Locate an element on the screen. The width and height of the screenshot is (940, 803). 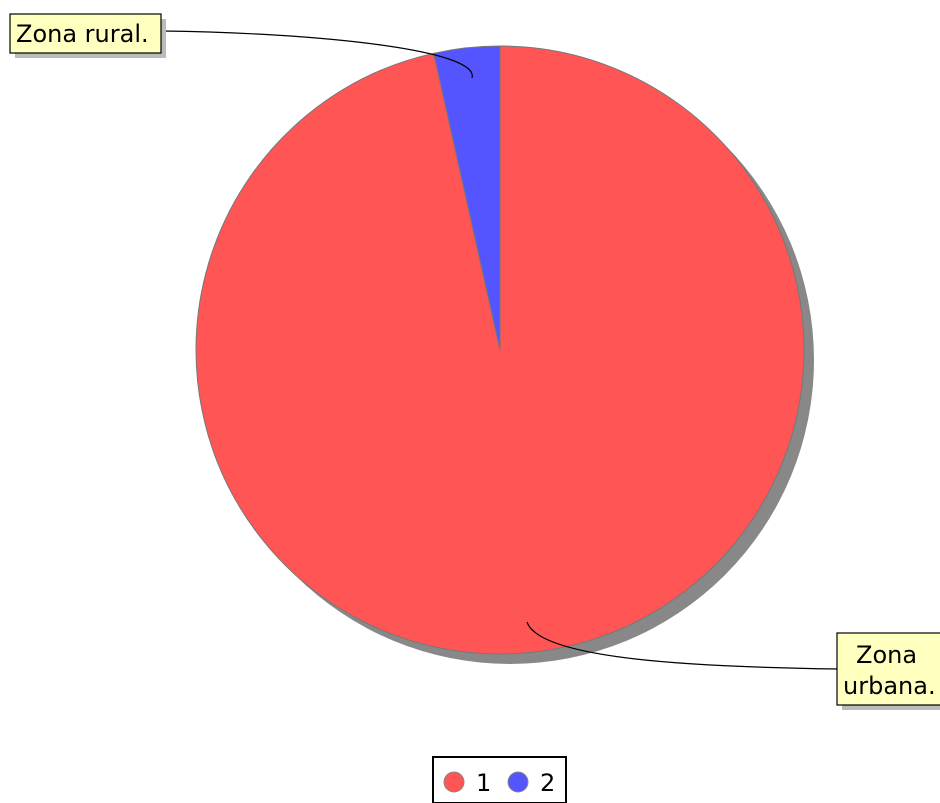
callout-urban-line2: urbana. is located at coordinates (889, 686).